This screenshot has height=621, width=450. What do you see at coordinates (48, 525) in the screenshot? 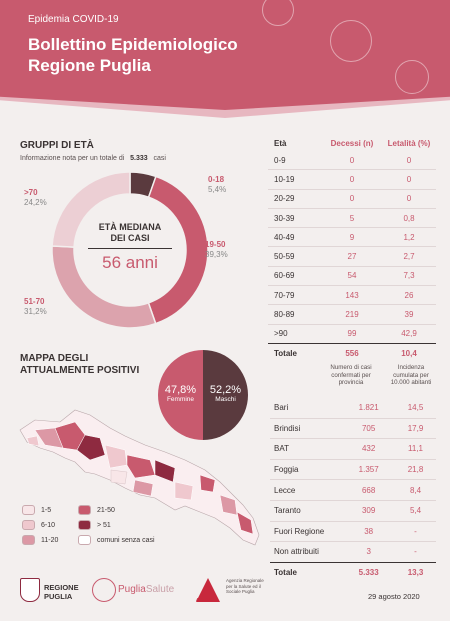
I see `legend-label: 6-10` at bounding box center [48, 525].